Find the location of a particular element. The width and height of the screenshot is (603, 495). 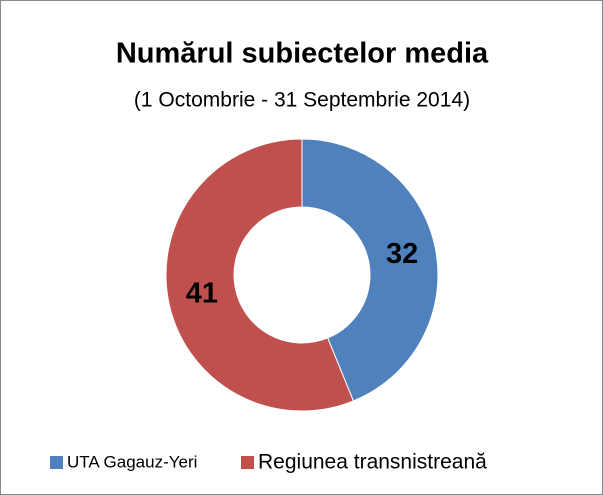

chart-subtitle: (1 Octombrie - 31 Septembrie 2014) is located at coordinates (302, 100).